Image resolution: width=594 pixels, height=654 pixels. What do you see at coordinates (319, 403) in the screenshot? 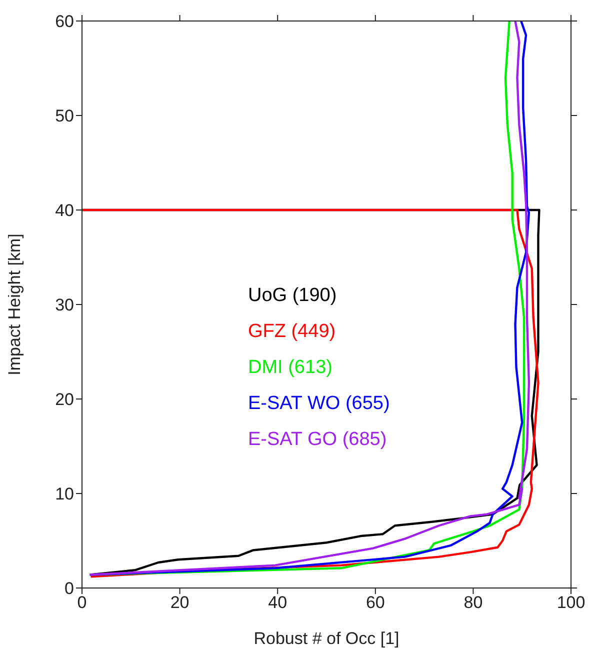
I see `text: E-SAT WO (655)` at bounding box center [319, 403].